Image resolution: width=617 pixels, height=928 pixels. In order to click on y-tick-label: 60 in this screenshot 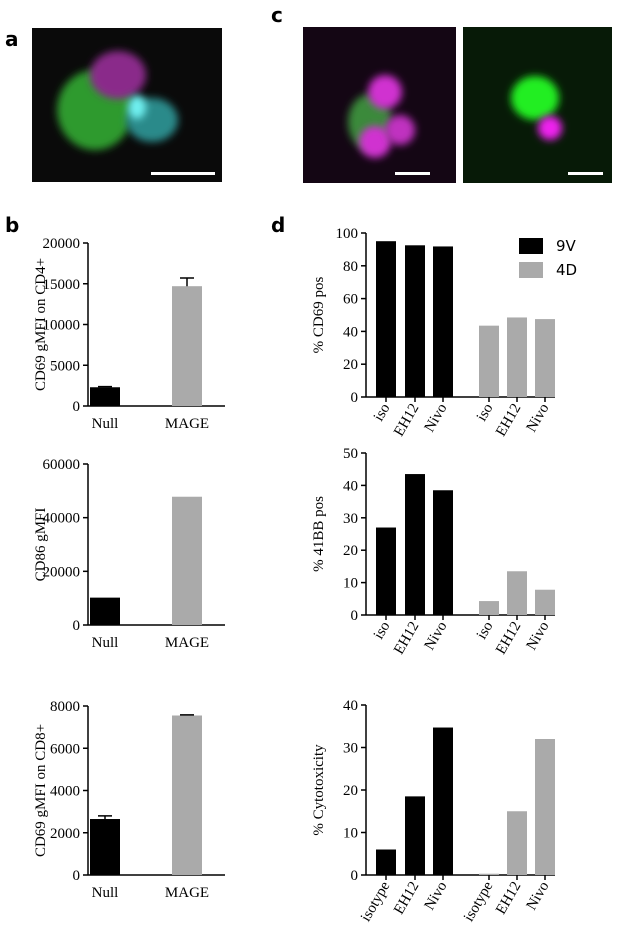, I will do `click(350, 300)`.